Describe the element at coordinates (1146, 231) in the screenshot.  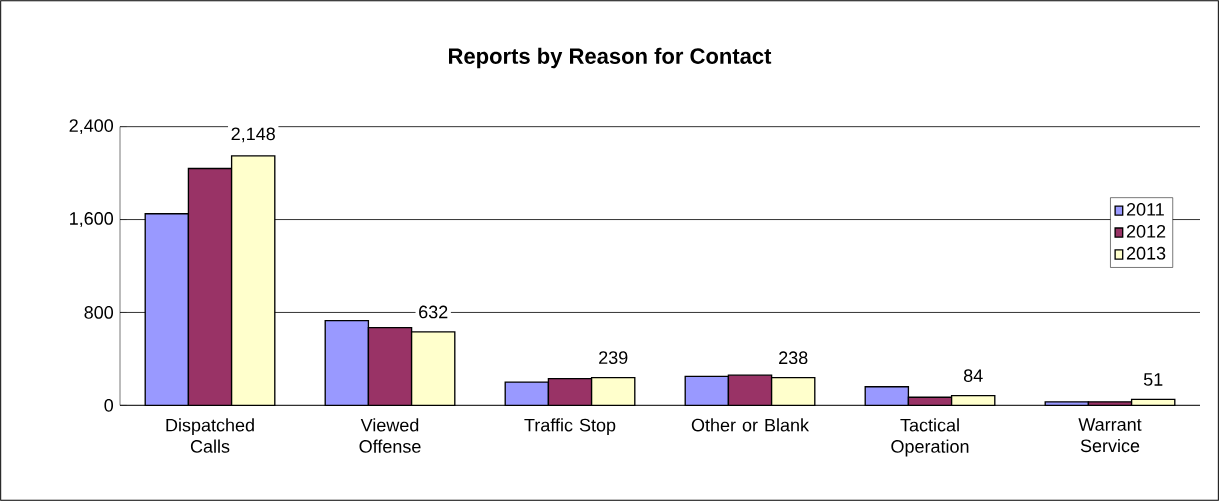
I see `legend-label: 2012` at that location.